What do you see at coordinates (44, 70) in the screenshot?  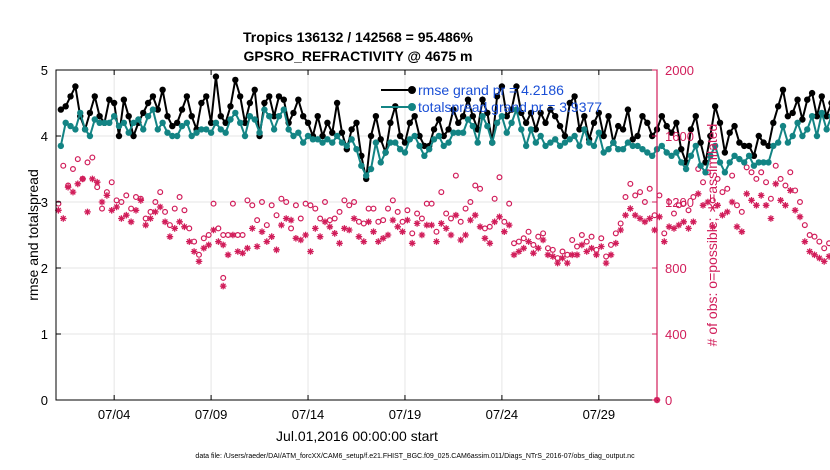 I see `y-tick-label: 5` at bounding box center [44, 70].